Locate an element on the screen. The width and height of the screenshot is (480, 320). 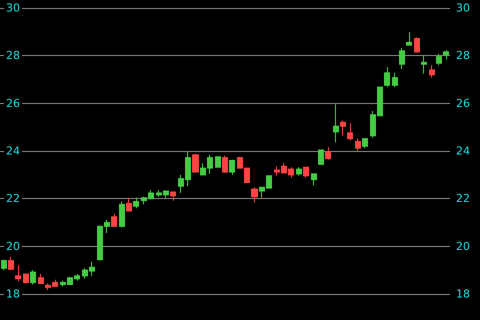
y2-tick-label: 22 is located at coordinates (463, 199).